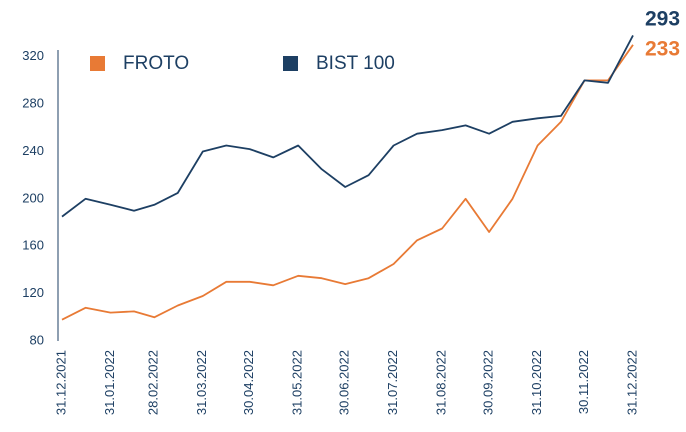 The width and height of the screenshot is (686, 432). I want to click on x-tick-label: 30.04.2022, so click(248, 382).